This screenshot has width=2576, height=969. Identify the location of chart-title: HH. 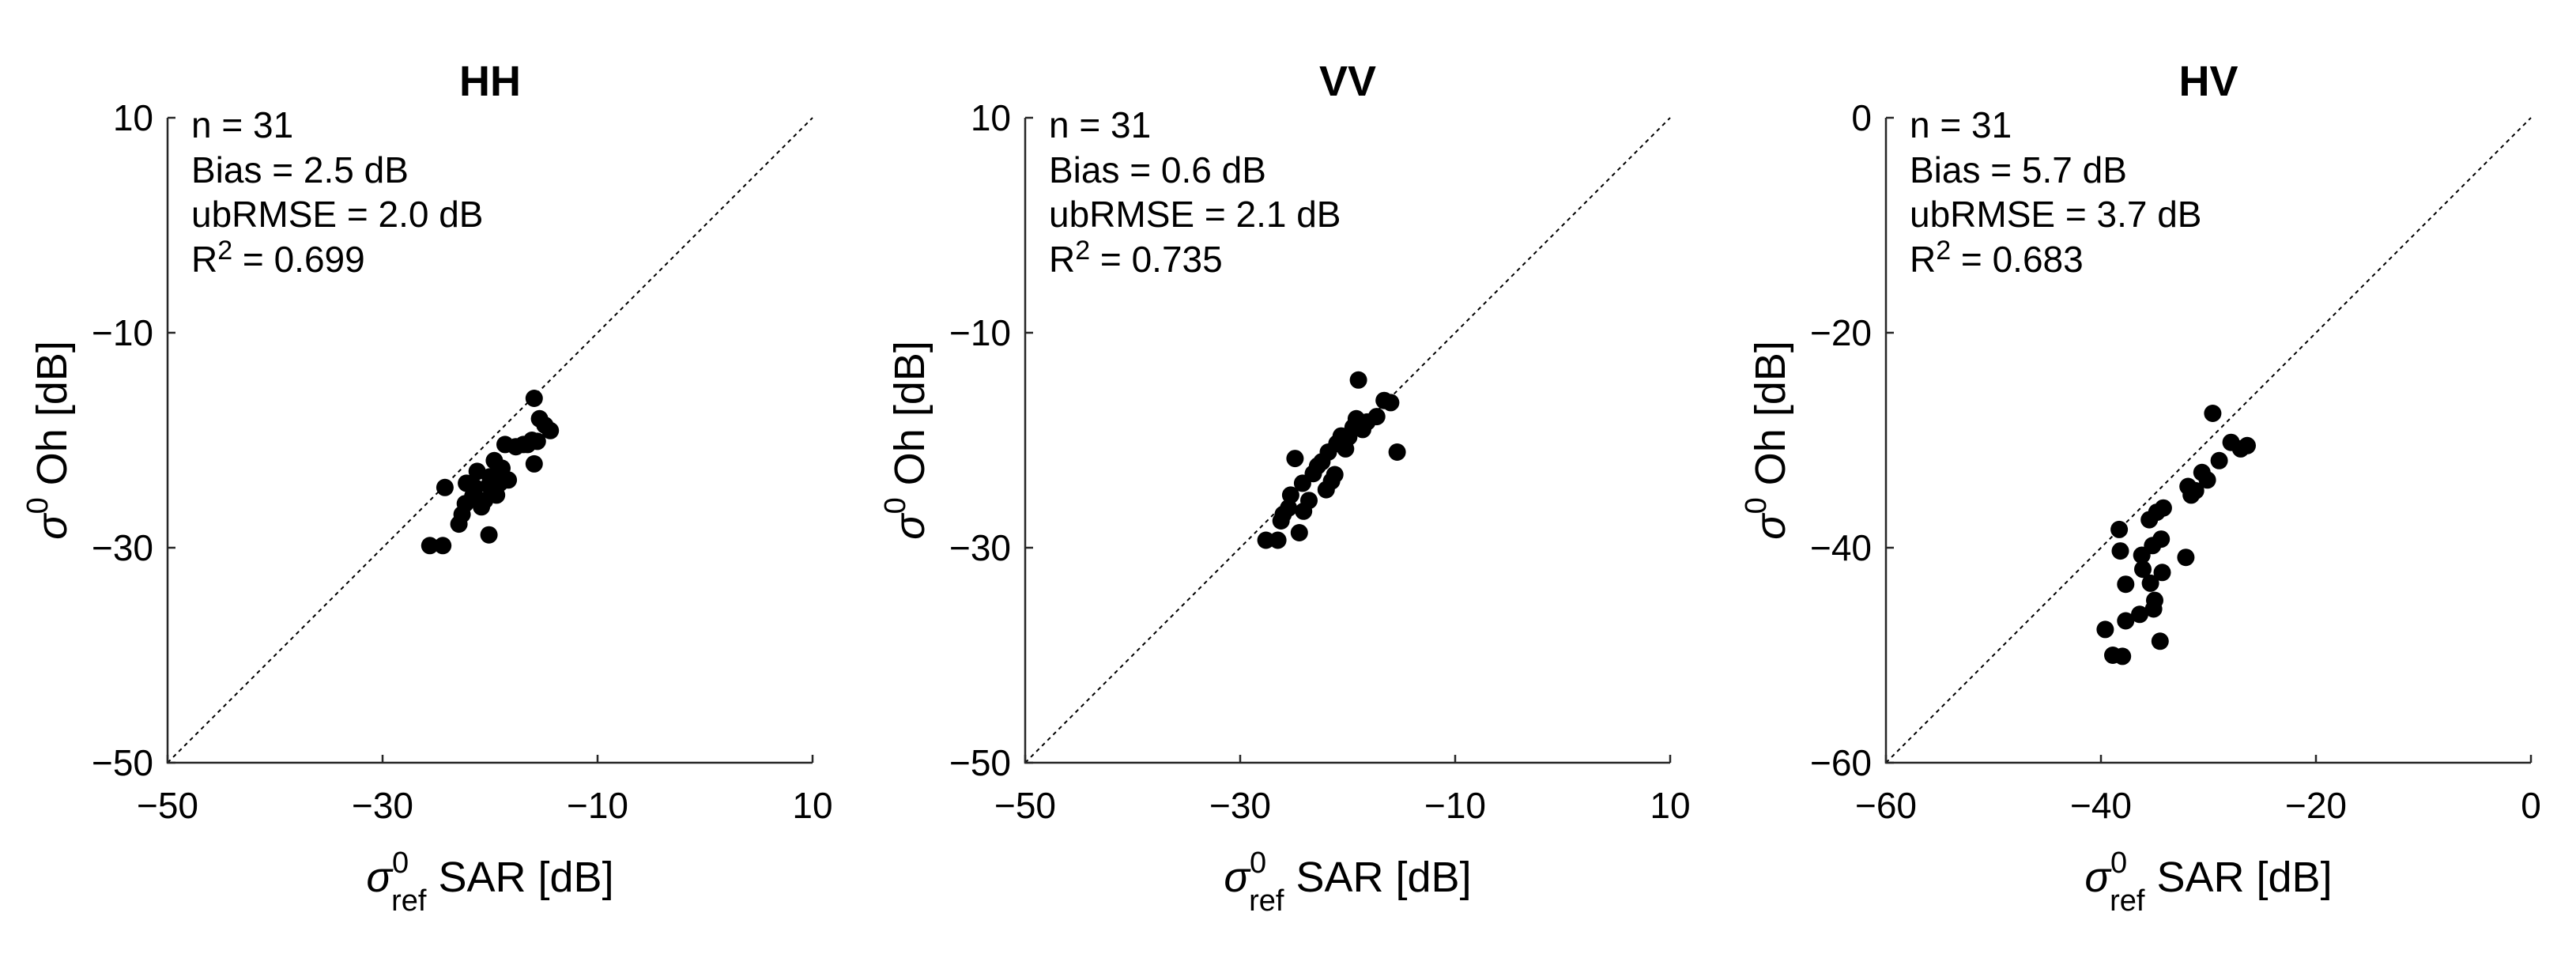
(490, 81).